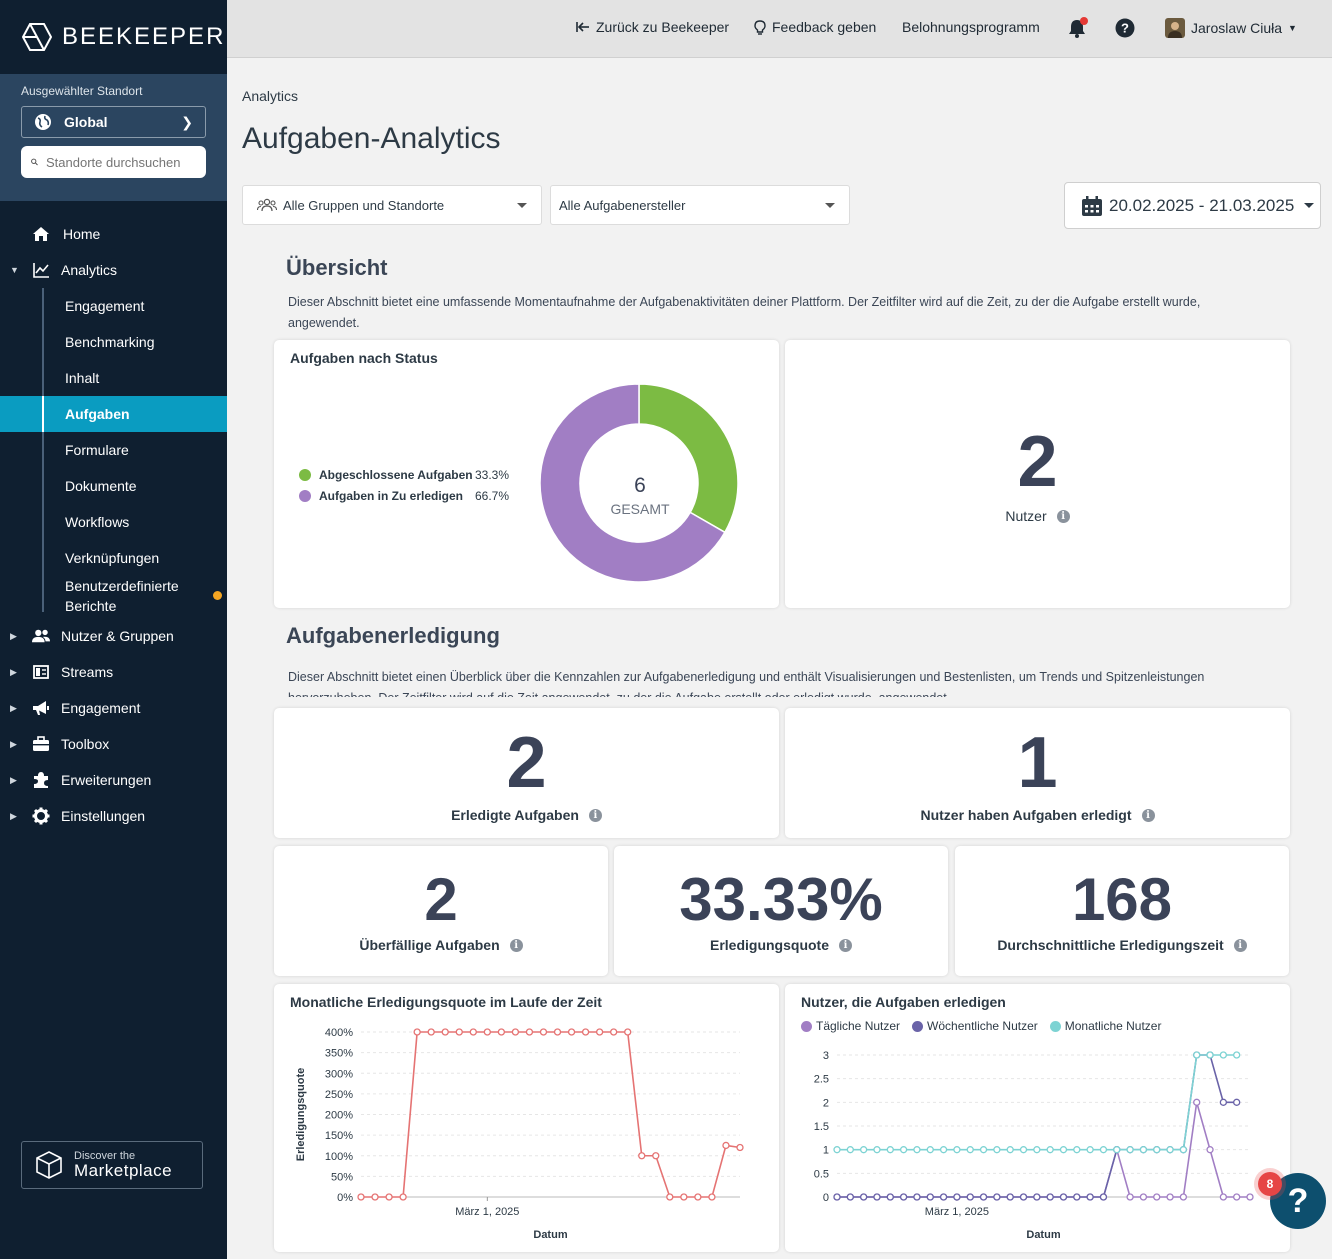 This screenshot has width=1332, height=1259. I want to click on floating-help-button: ?, so click(1298, 1201).